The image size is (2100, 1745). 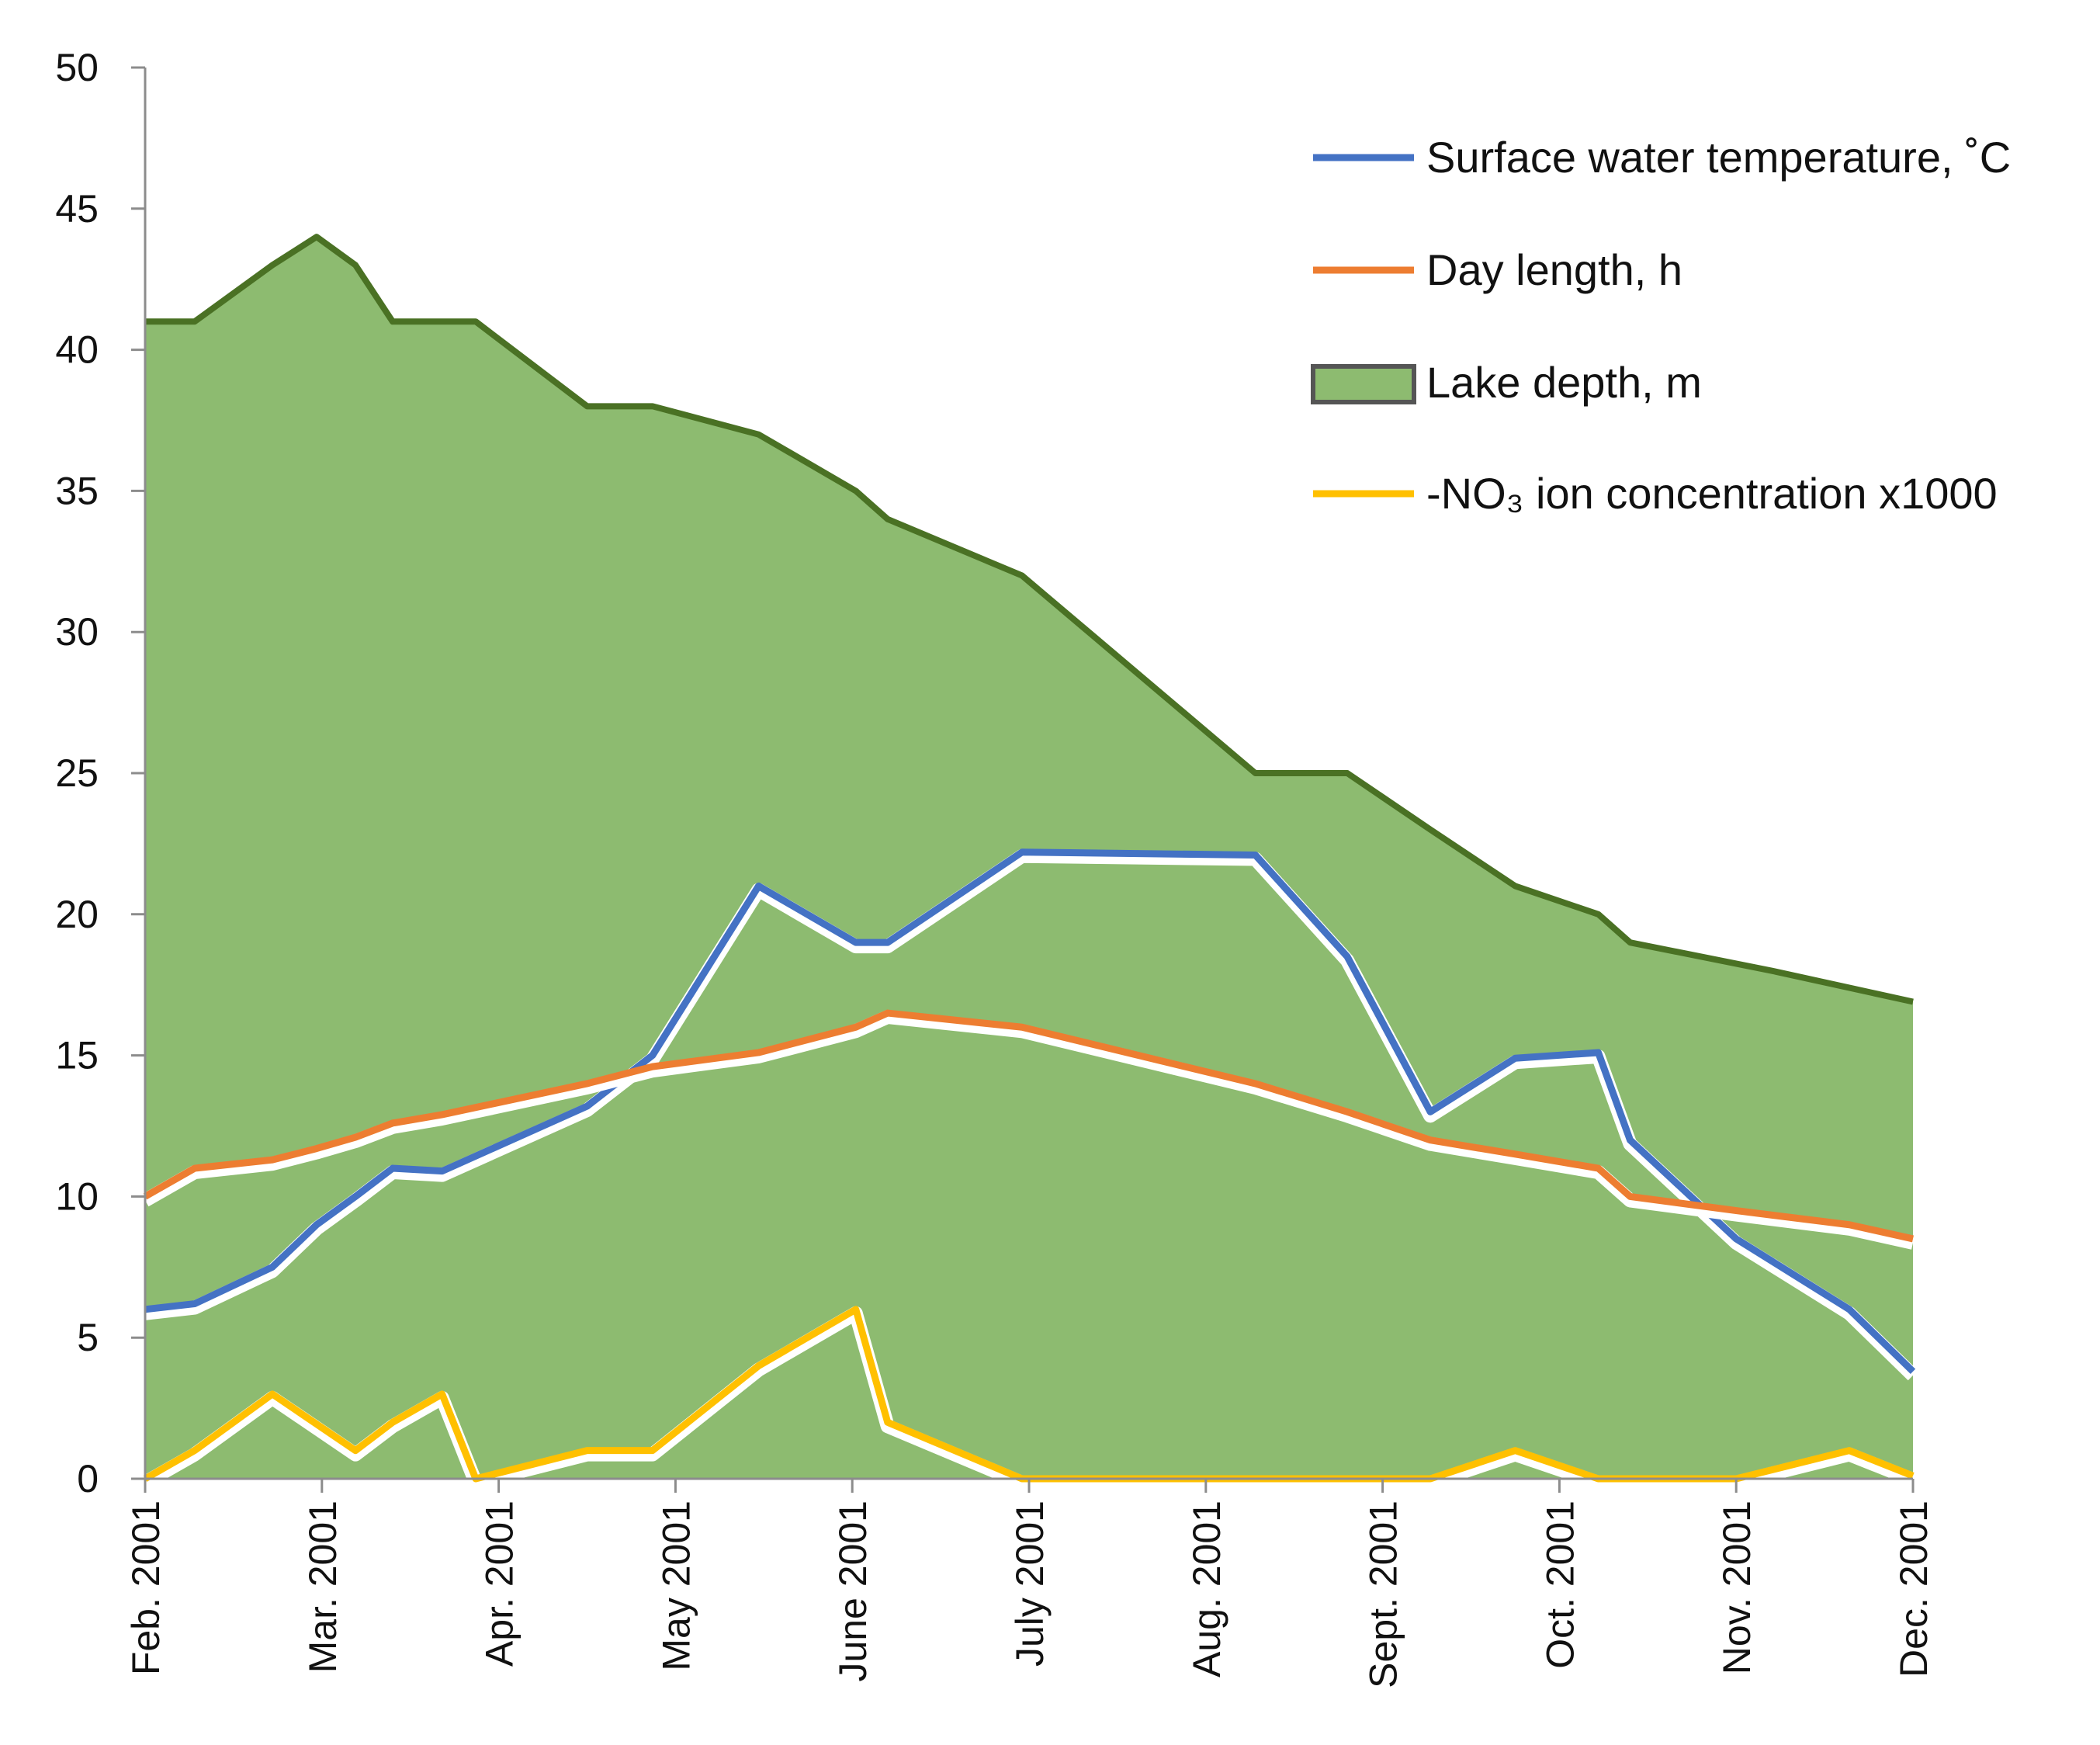 What do you see at coordinates (88, 1478) in the screenshot?
I see `y-tick-label: 0` at bounding box center [88, 1478].